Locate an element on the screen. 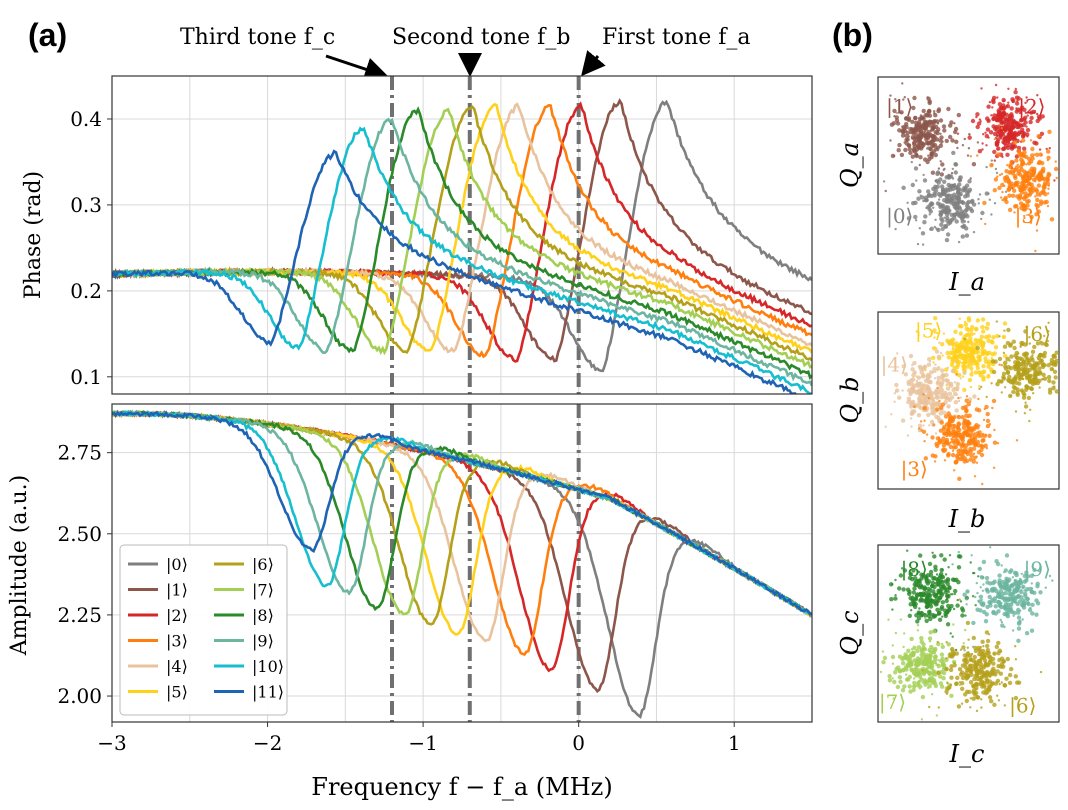  legend-label: |3⟩ is located at coordinates (177, 641).